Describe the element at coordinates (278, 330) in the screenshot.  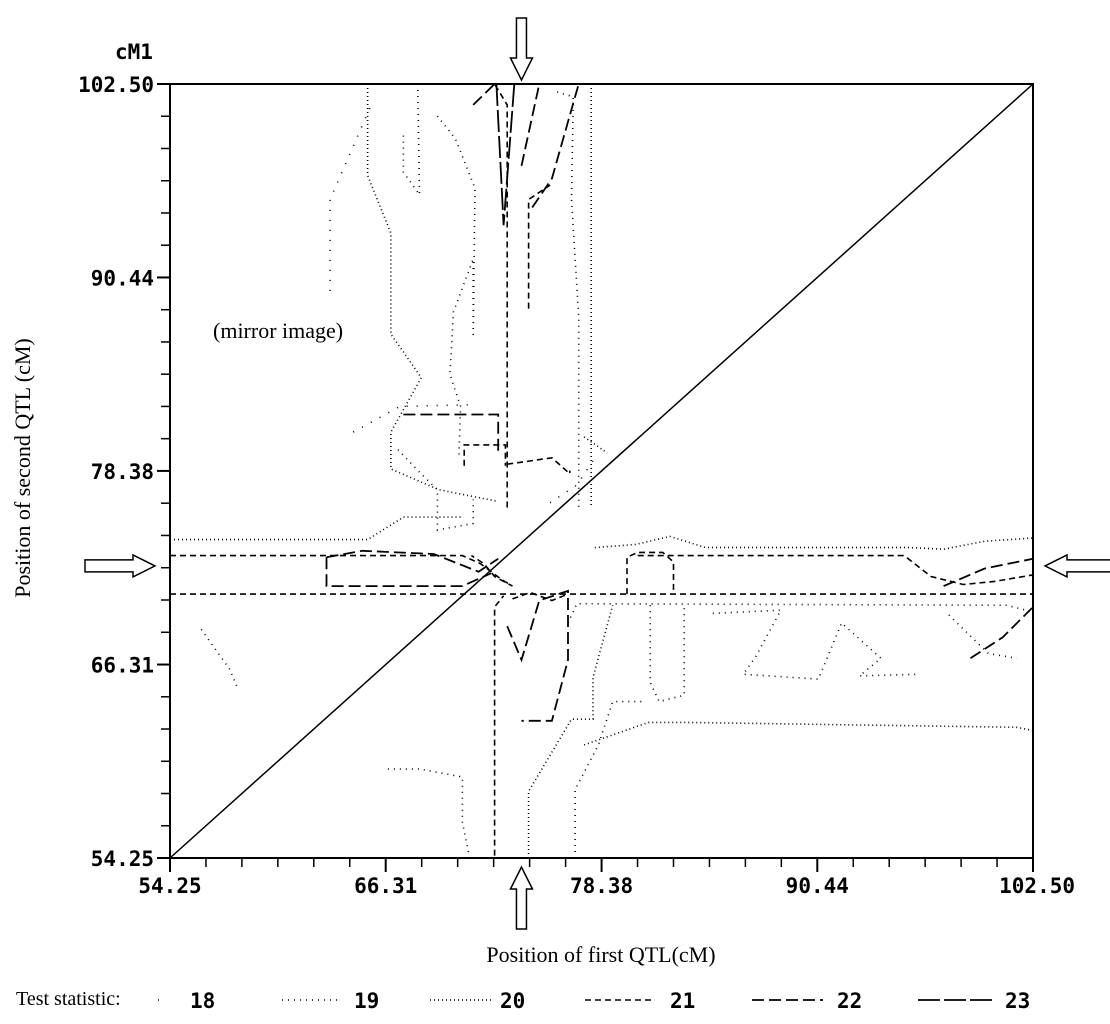
I see `mirror-image-annotation: (mirror image)` at that location.